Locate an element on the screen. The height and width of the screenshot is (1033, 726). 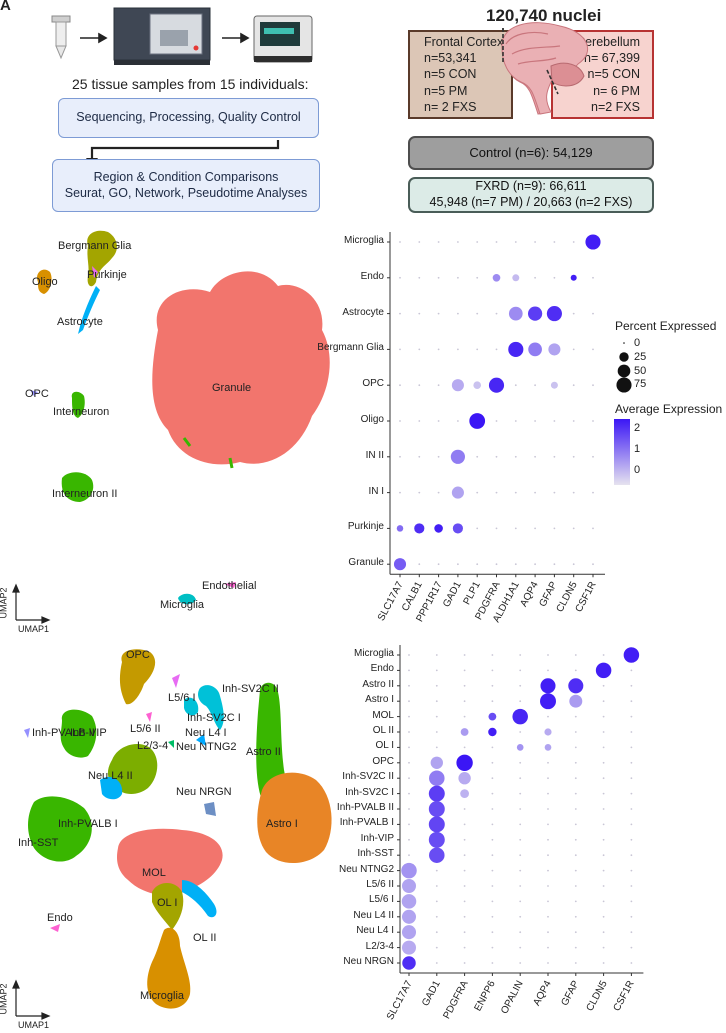
dot-astro-ii-aqp4 is located at coordinates (548, 686).